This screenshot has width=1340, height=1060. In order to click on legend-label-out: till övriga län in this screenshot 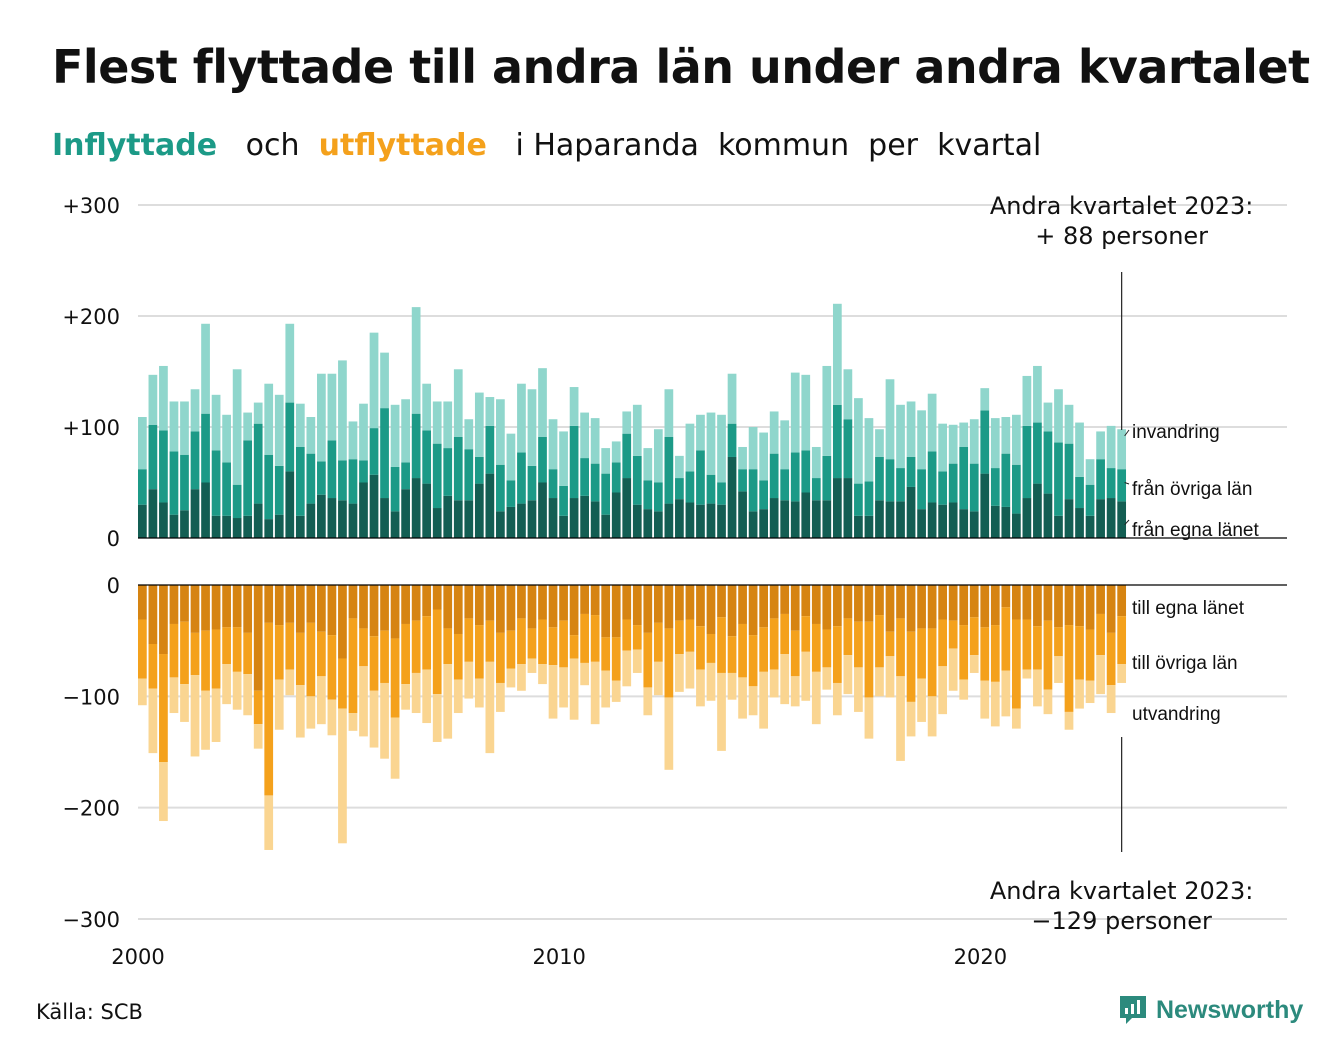, I will do `click(1185, 663)`.